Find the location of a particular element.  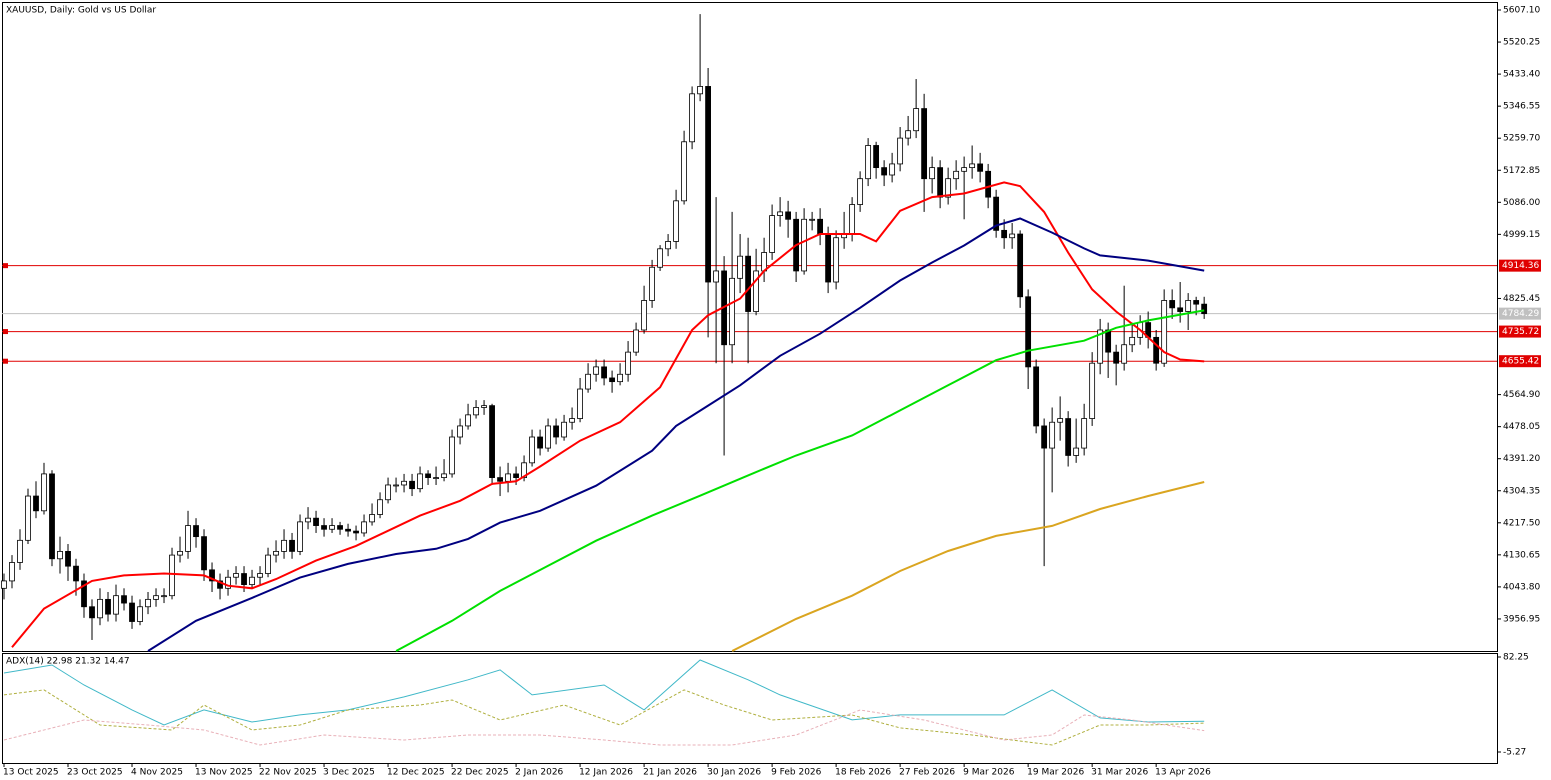

adx-title: ADX(14) 22.98 21.32 14.47 is located at coordinates (68, 662).